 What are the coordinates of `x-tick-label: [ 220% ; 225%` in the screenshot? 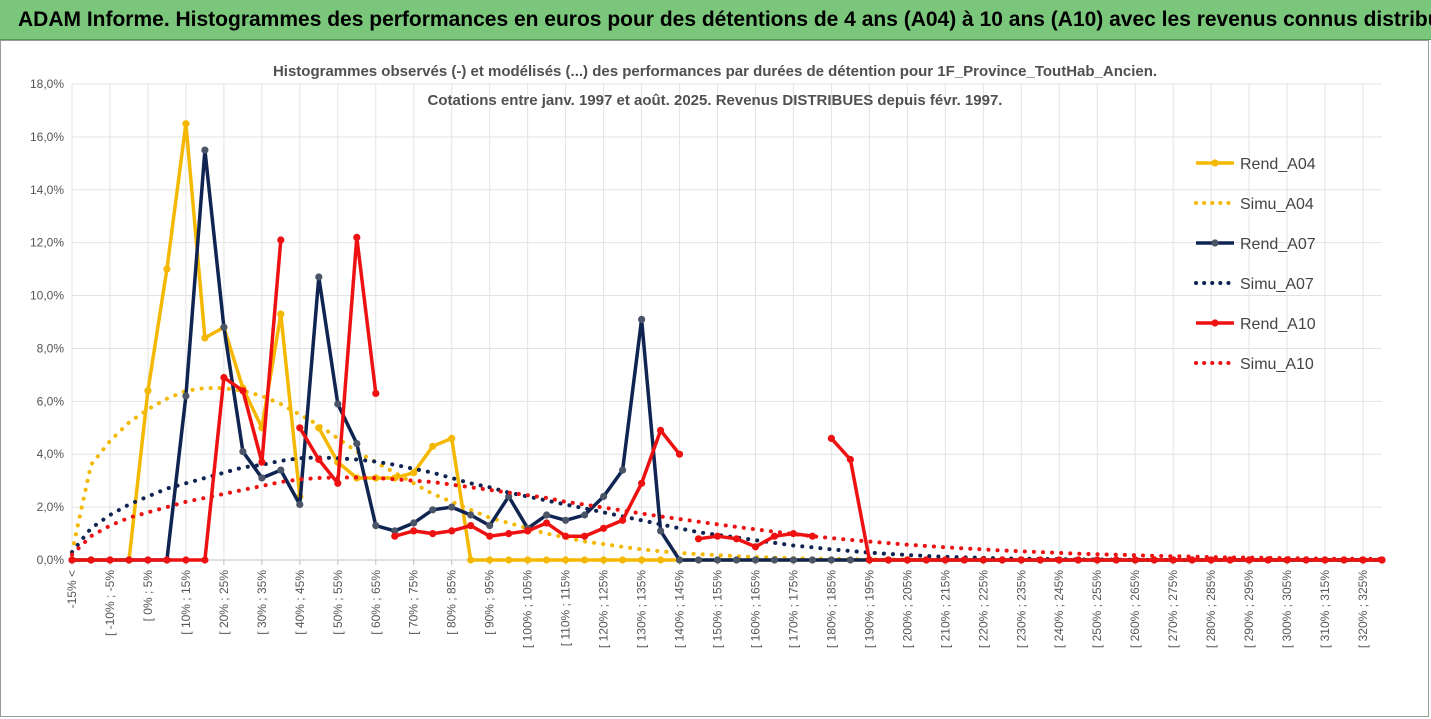 It's located at (983, 609).